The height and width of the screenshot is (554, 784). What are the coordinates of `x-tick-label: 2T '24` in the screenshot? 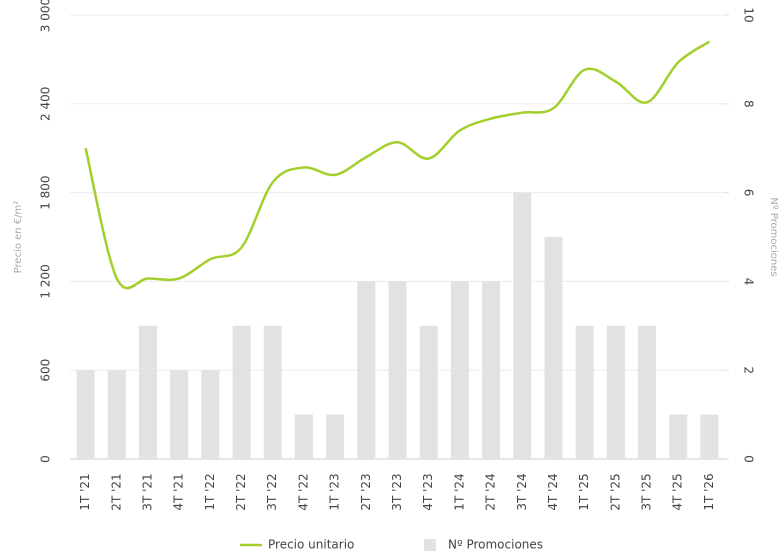 It's located at (491, 491).